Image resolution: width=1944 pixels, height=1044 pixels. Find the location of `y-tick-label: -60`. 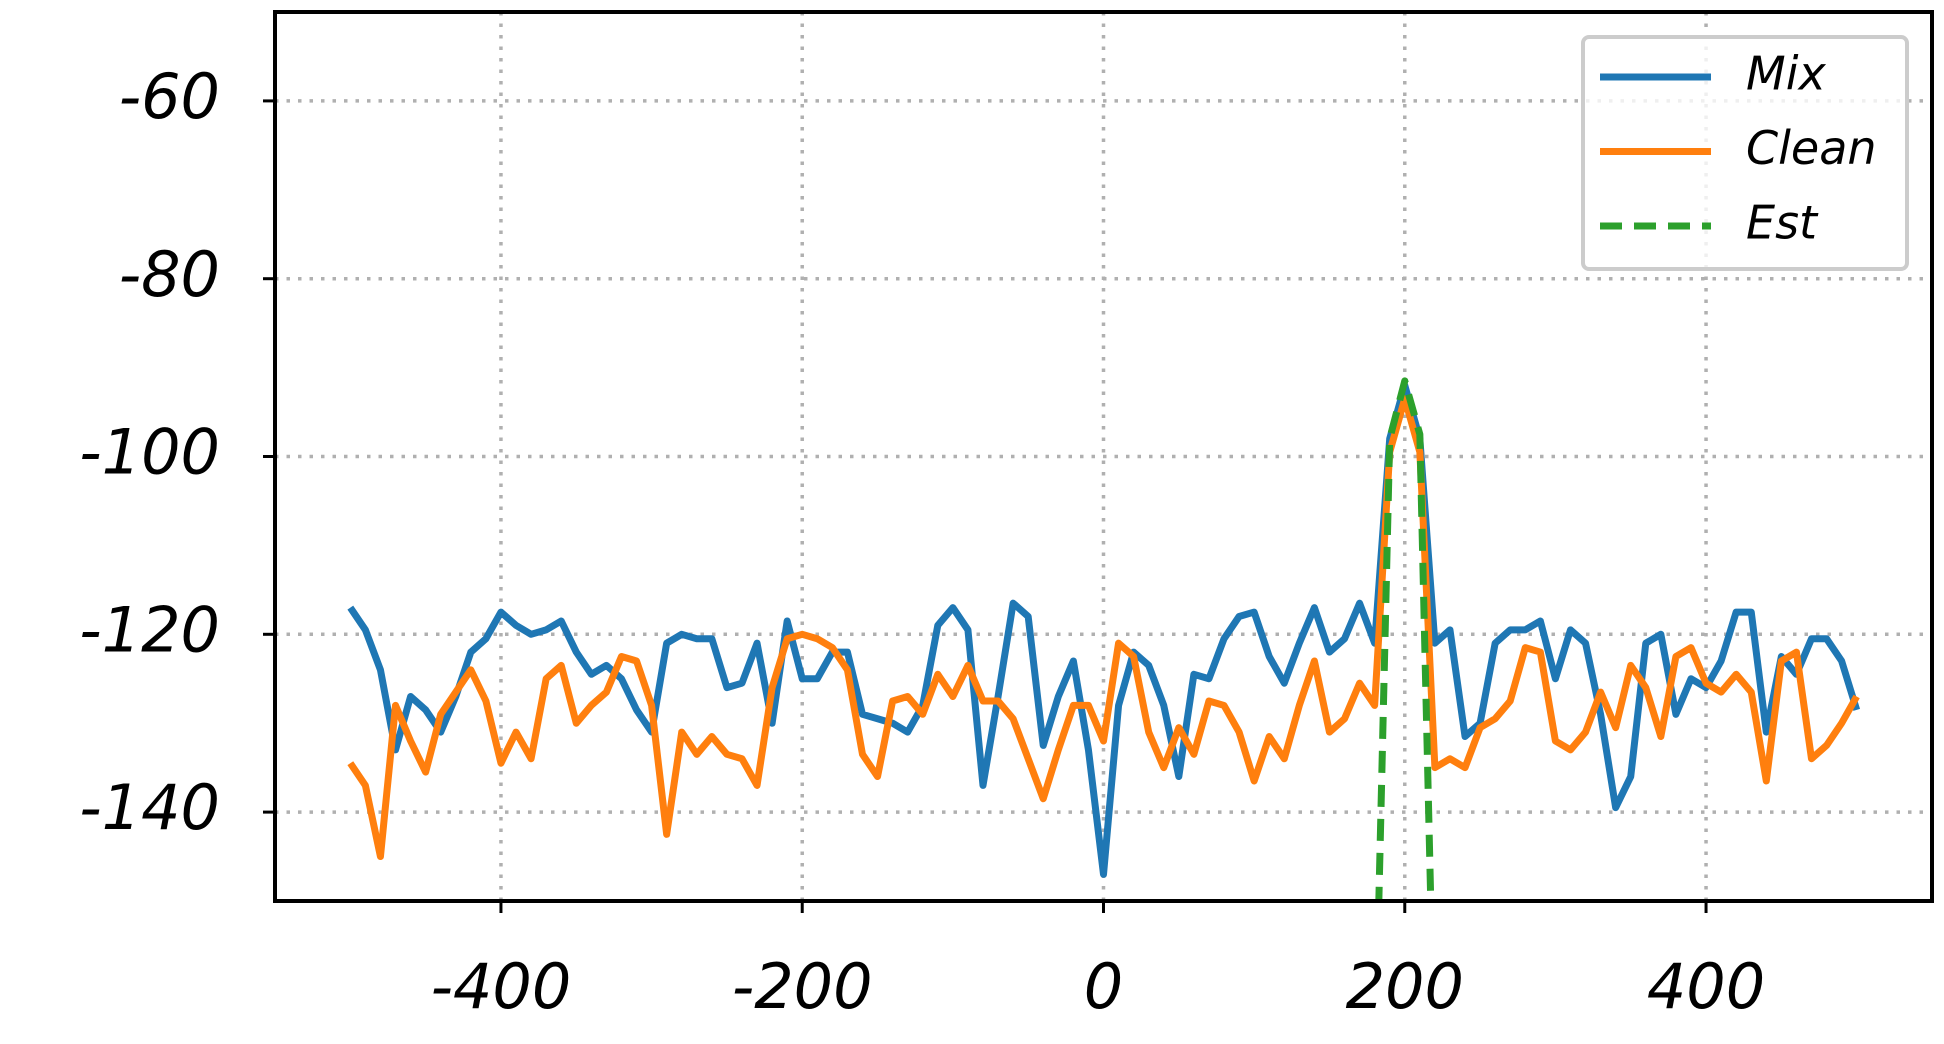

y-tick-label: -60 is located at coordinates (169, 96).